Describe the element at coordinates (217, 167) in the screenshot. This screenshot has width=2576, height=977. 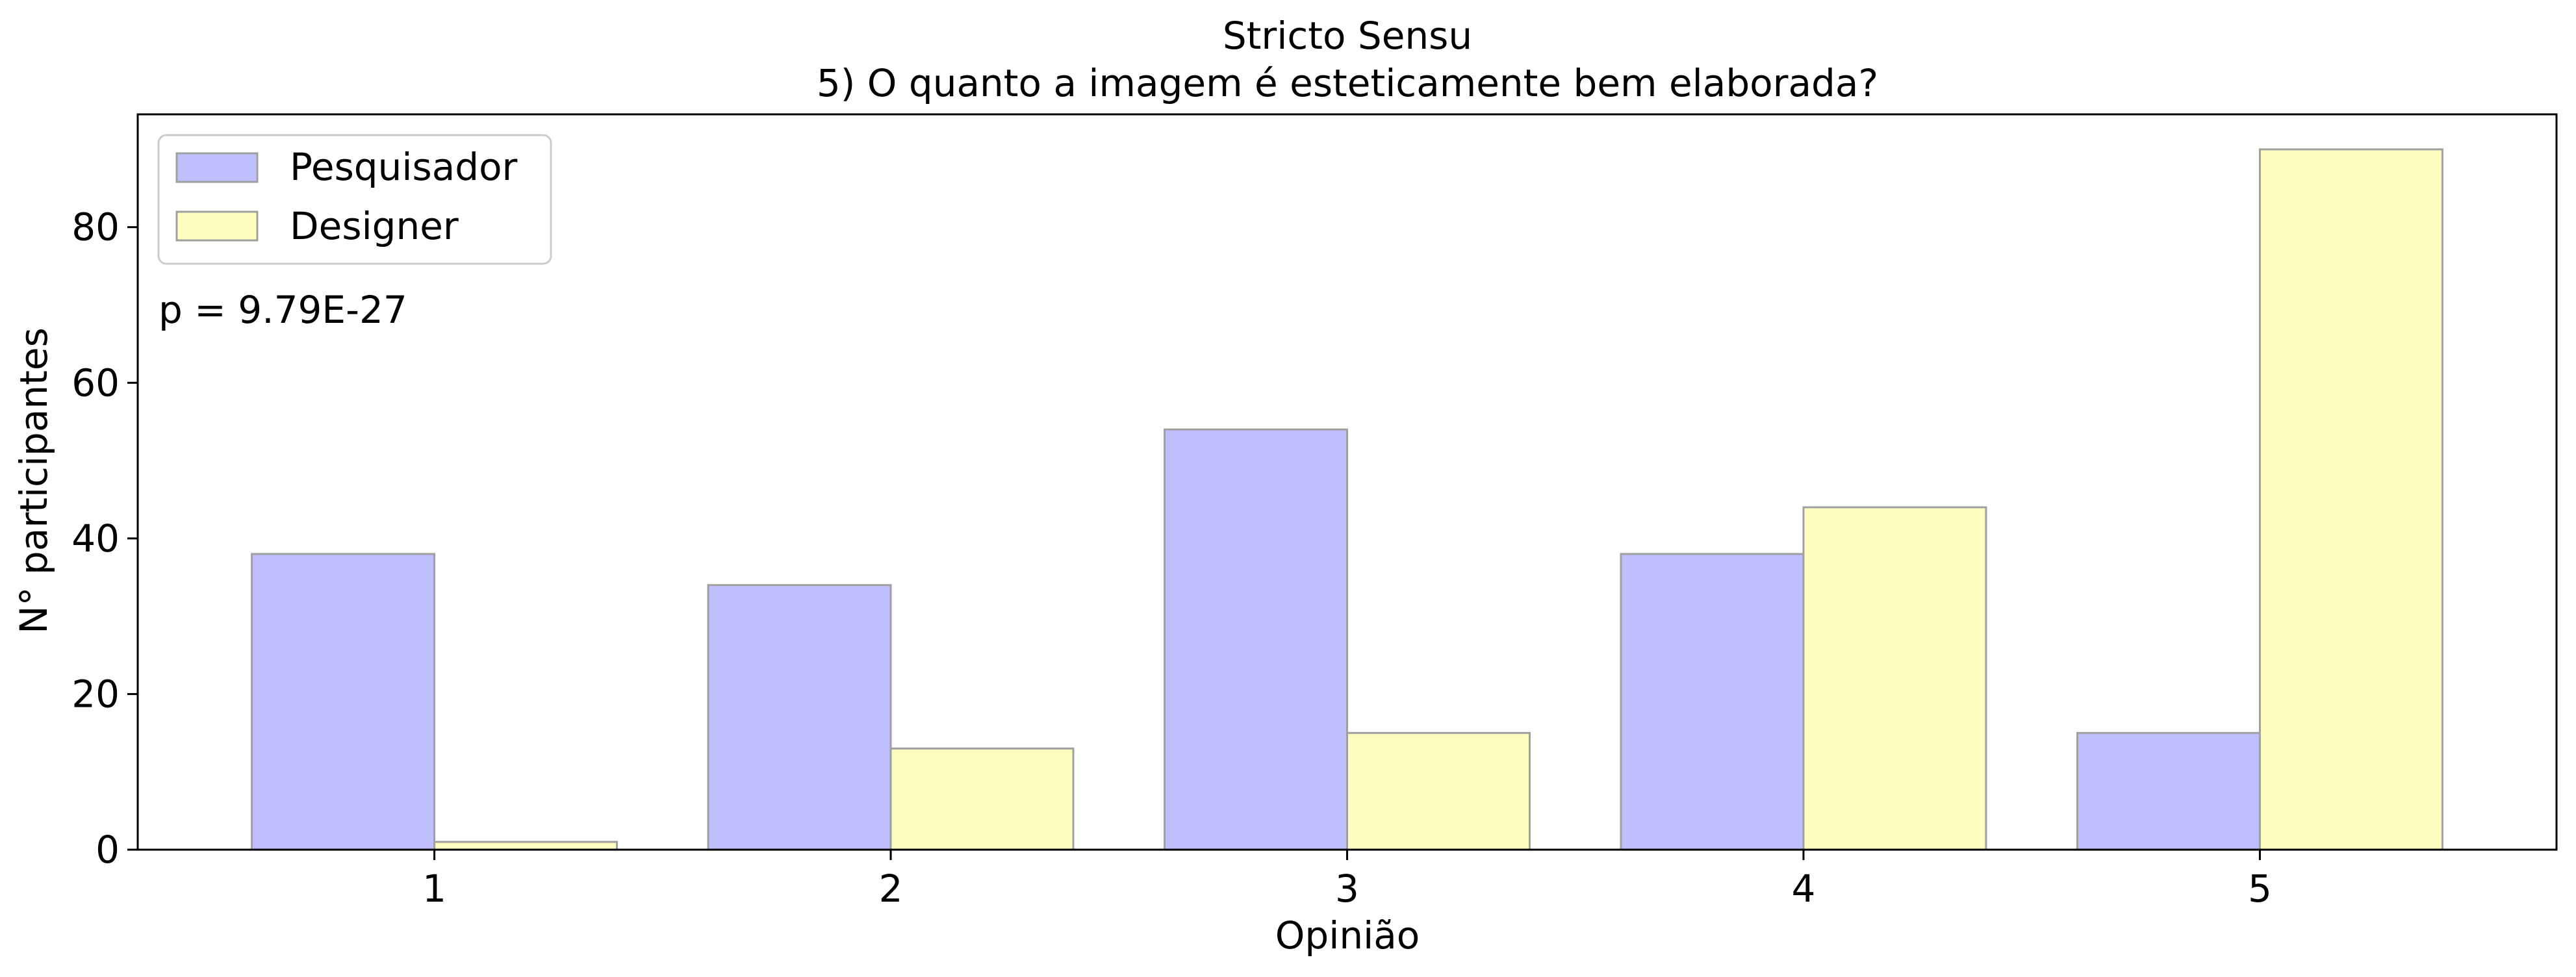
I see `legend-swatch-pesquisador` at that location.